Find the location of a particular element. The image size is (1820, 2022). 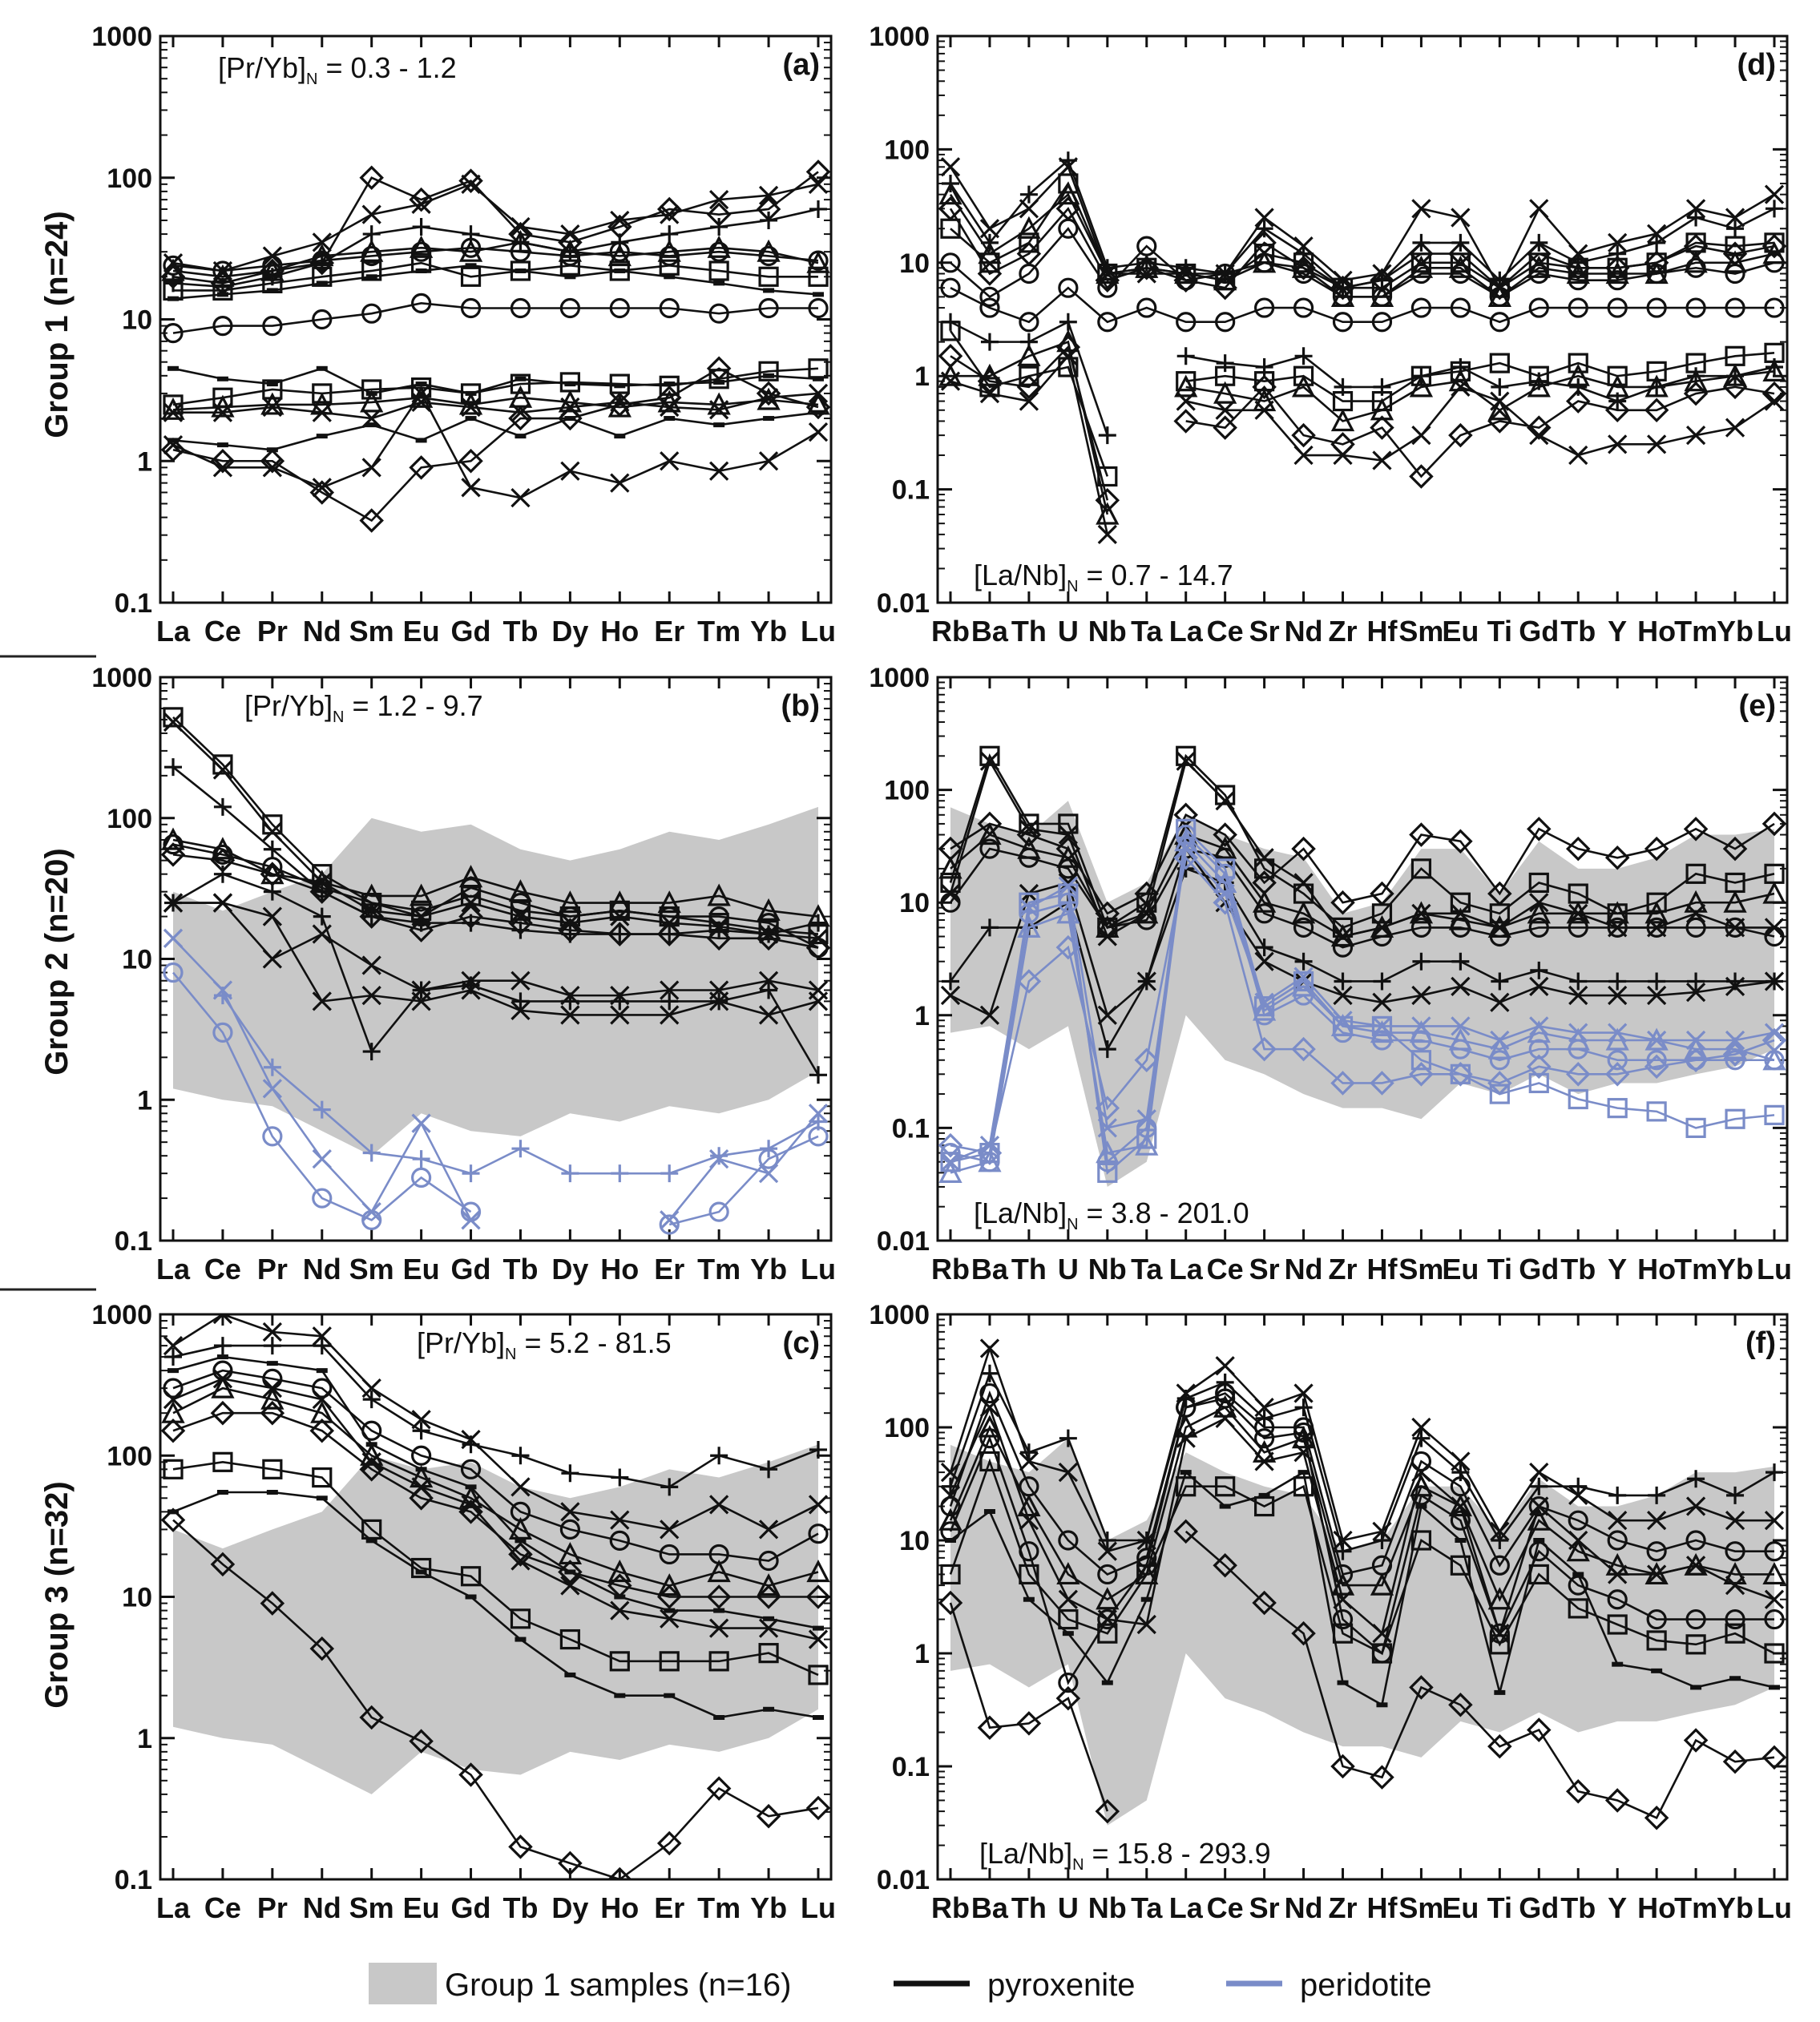

x-tick-label: Eu is located at coordinates (1460, 631).